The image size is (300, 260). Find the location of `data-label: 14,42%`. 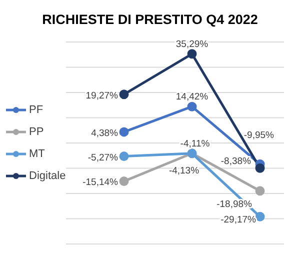

data-label: 14,42% is located at coordinates (192, 97).